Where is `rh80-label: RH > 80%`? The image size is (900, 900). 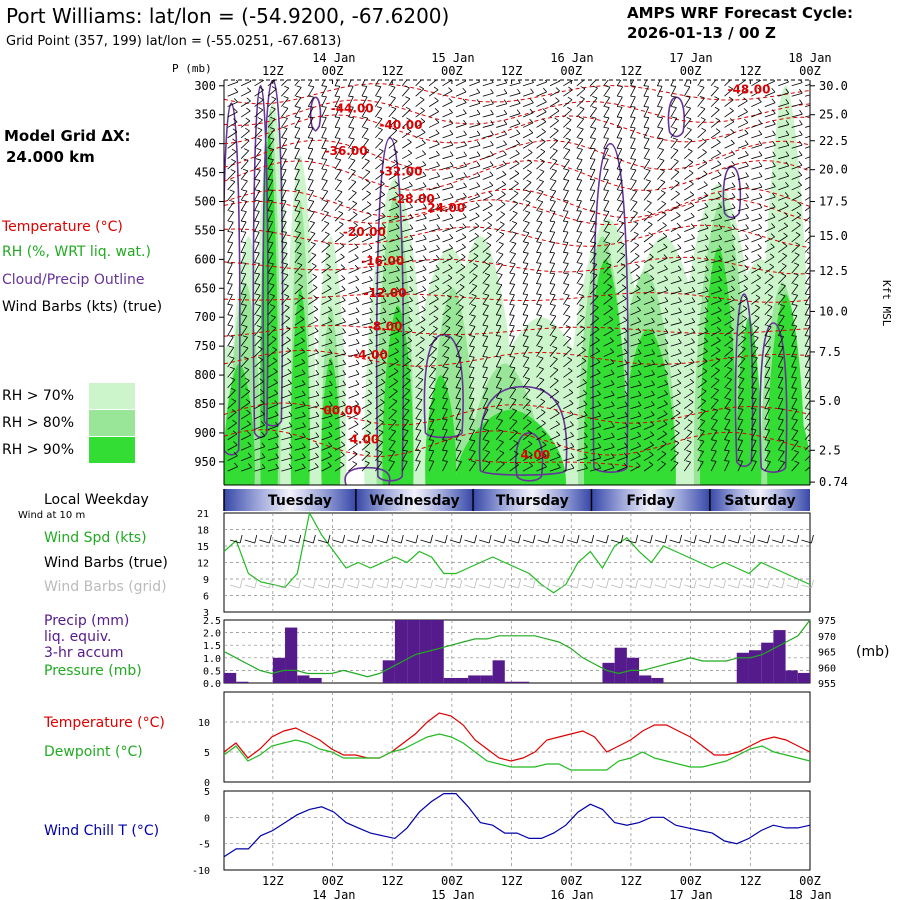
rh80-label: RH > 80% is located at coordinates (38, 423).